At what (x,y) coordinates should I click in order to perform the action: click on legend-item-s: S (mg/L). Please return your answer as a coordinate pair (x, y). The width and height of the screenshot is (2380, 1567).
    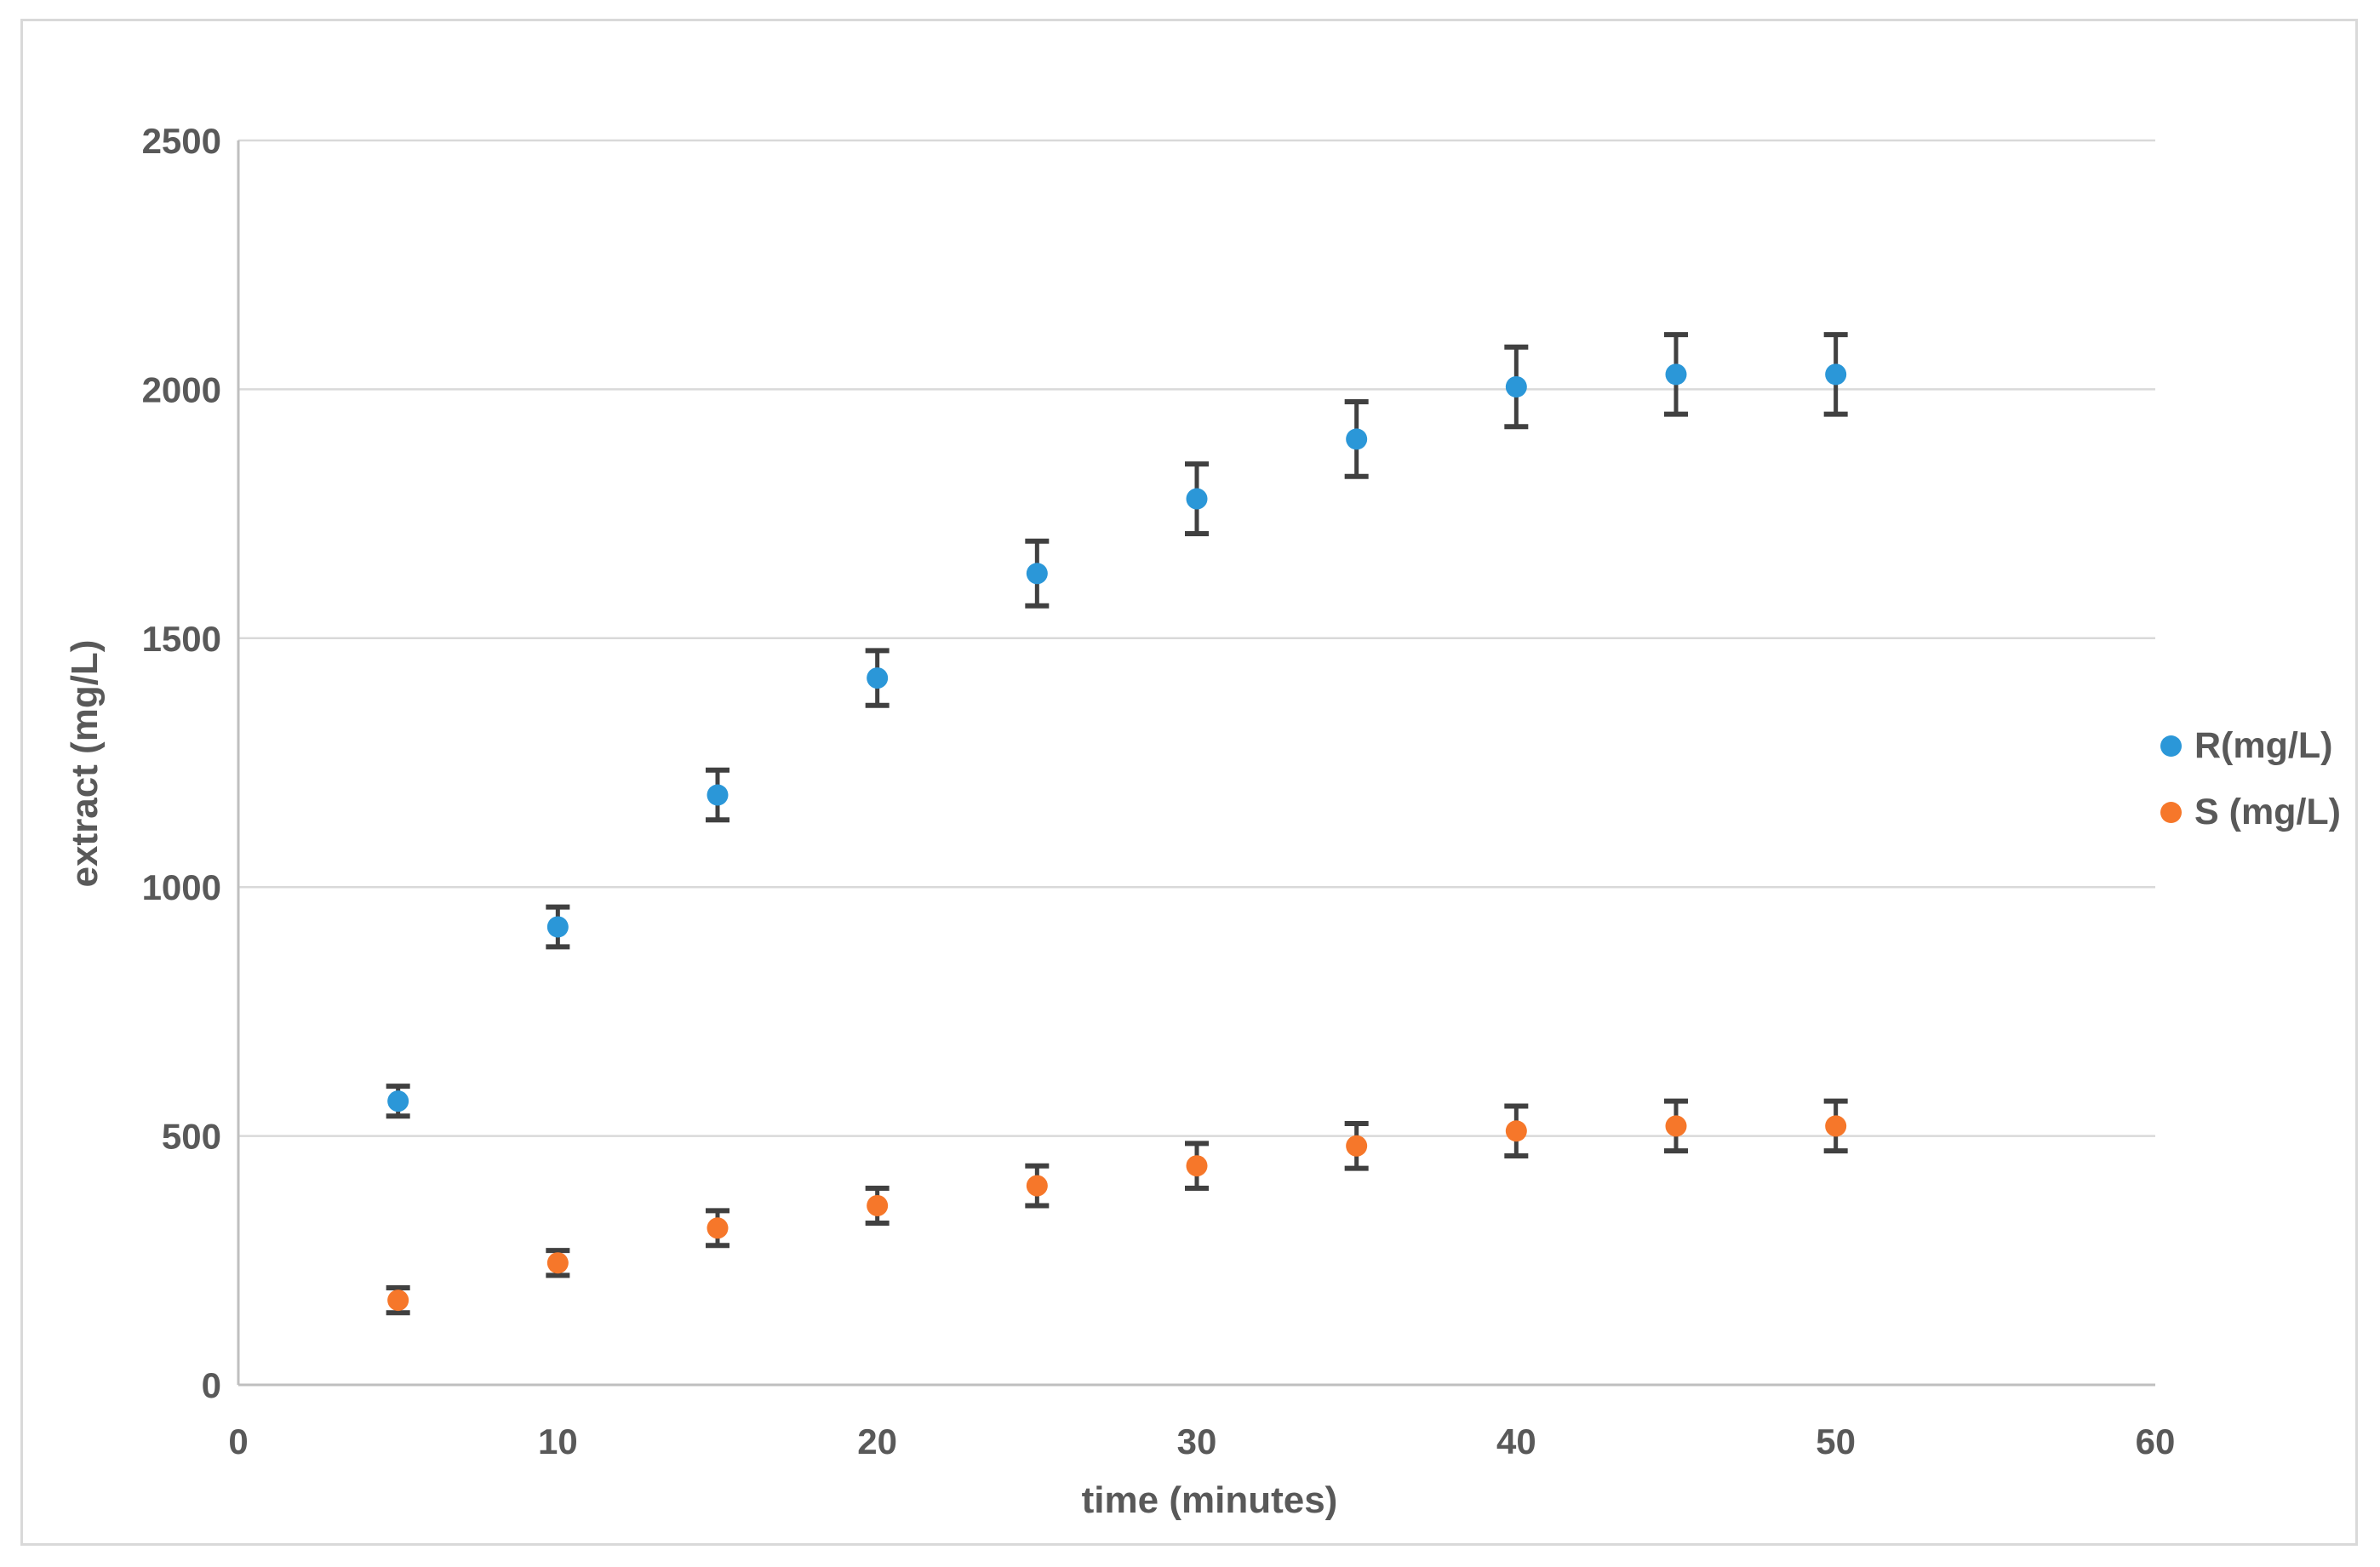
    Looking at the image, I should click on (2250, 812).